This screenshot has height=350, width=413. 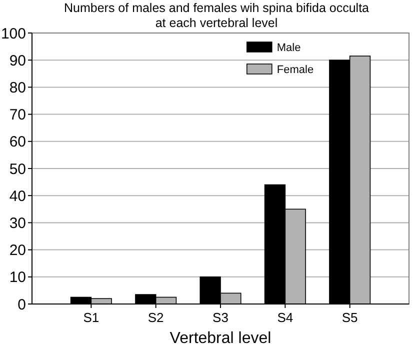 I want to click on y-tick-label: 40, so click(x=17, y=196).